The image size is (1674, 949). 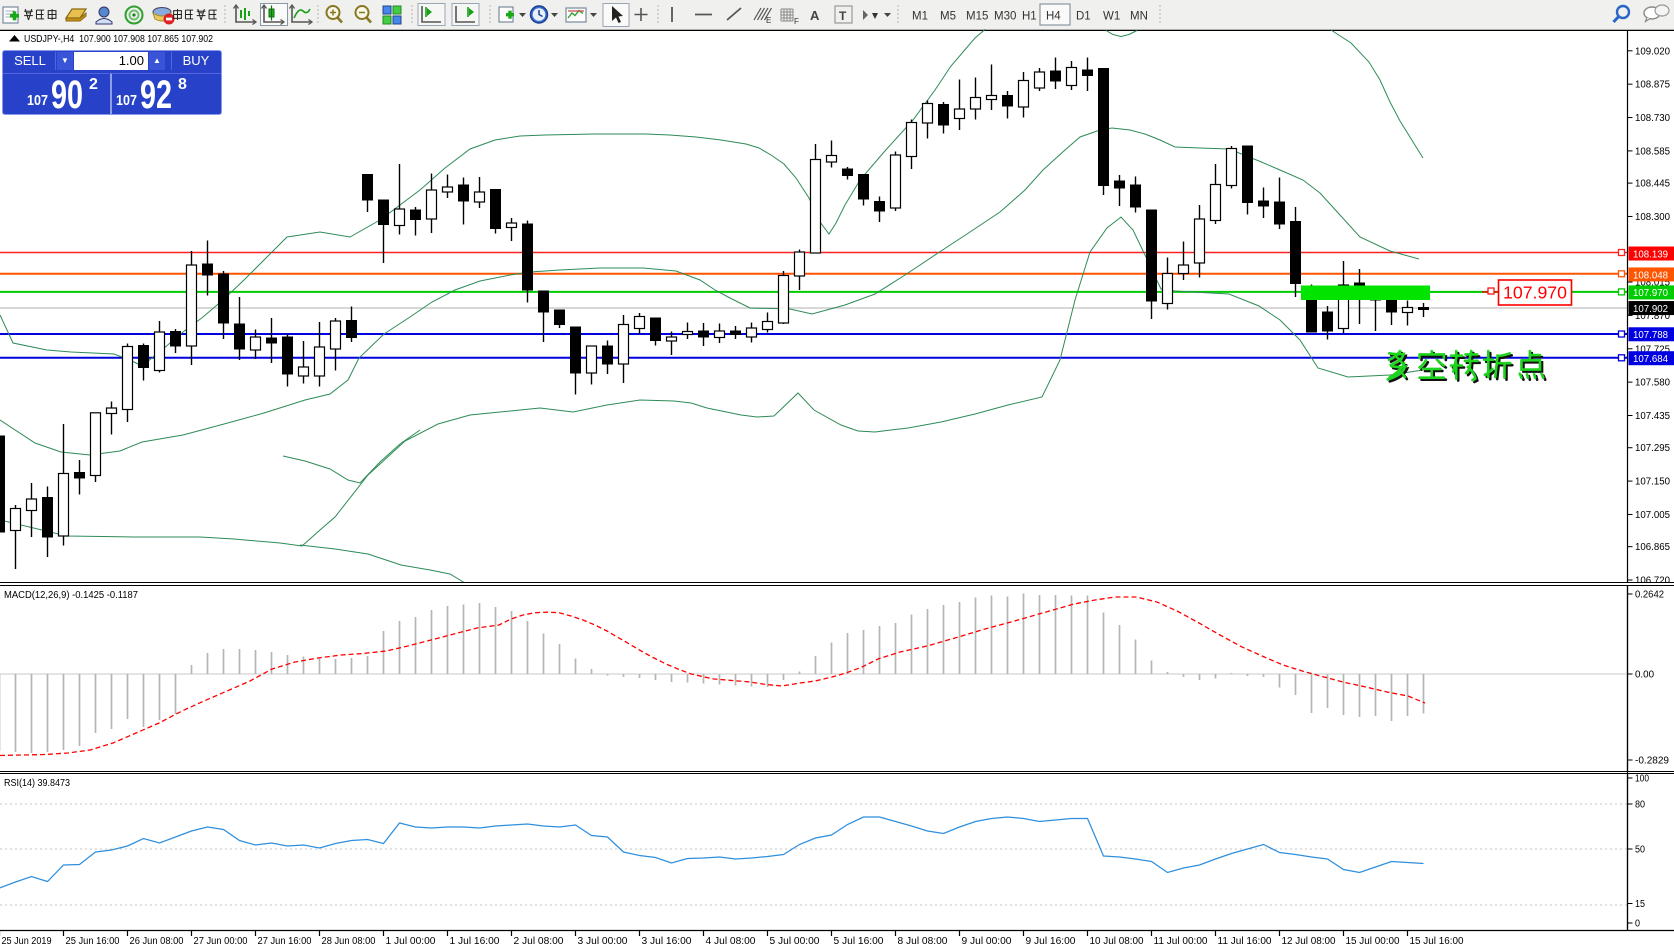 What do you see at coordinates (539, 941) in the screenshot?
I see `svg-text: 2 Jul 08:00` at bounding box center [539, 941].